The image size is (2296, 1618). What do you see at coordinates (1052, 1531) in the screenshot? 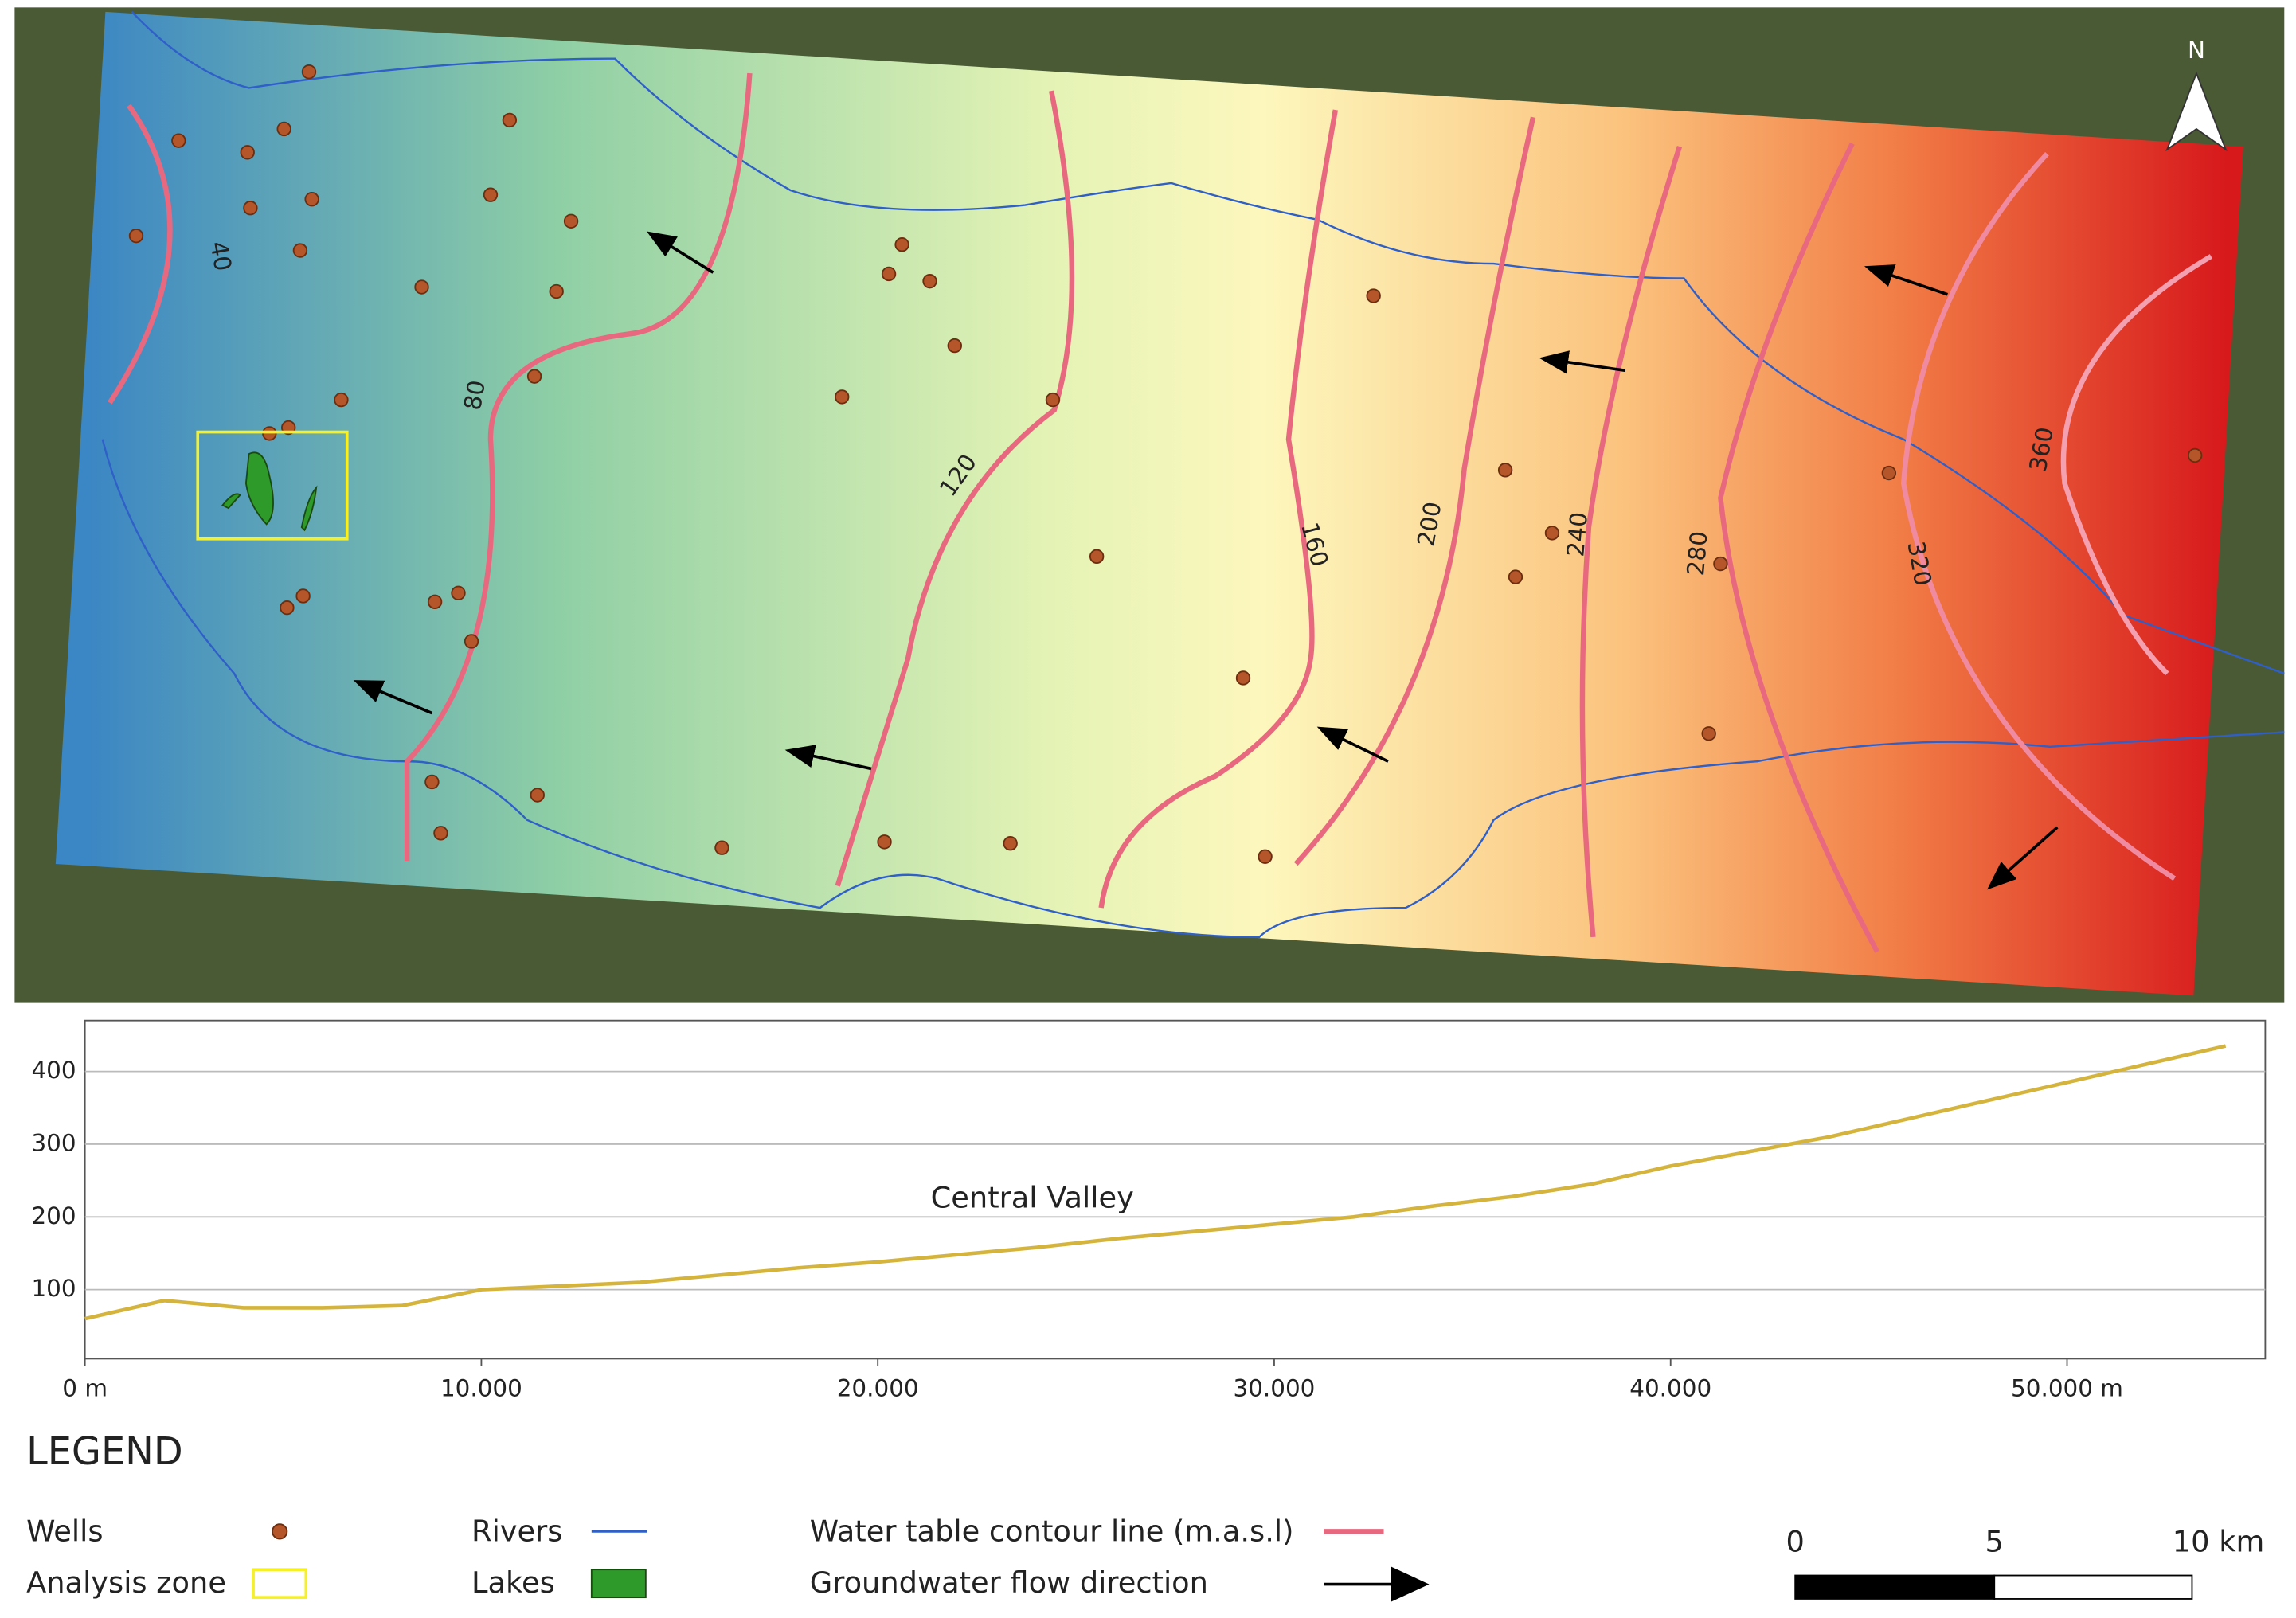
I see `legend-label: Water table contour line (m.a.s.l)` at bounding box center [1052, 1531].